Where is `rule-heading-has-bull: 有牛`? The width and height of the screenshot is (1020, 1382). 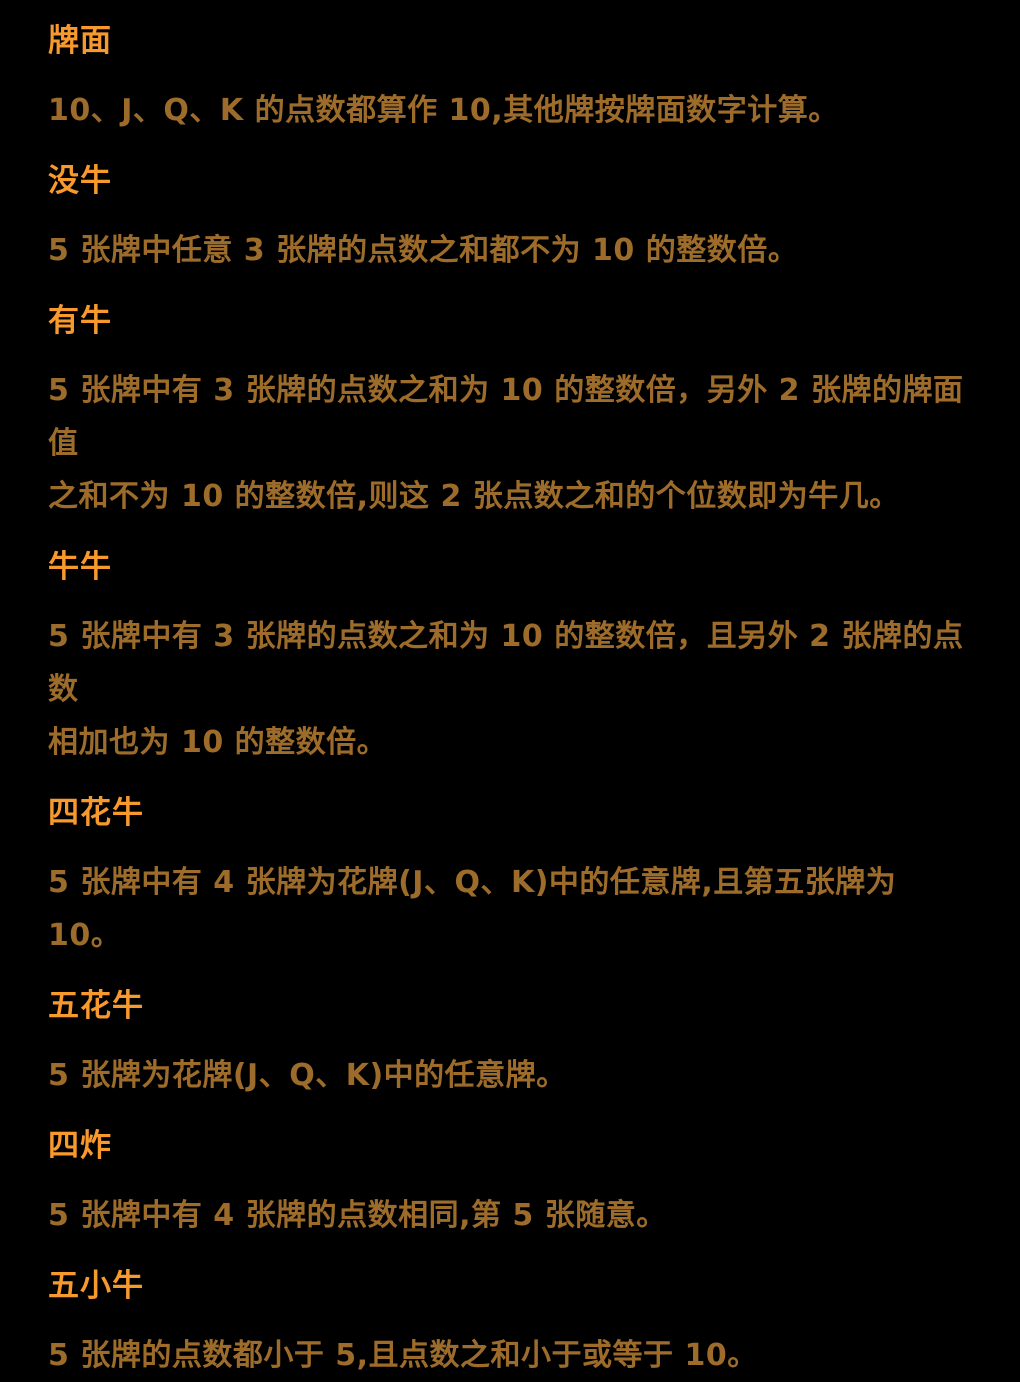 rule-heading-has-bull: 有牛 is located at coordinates (80, 321).